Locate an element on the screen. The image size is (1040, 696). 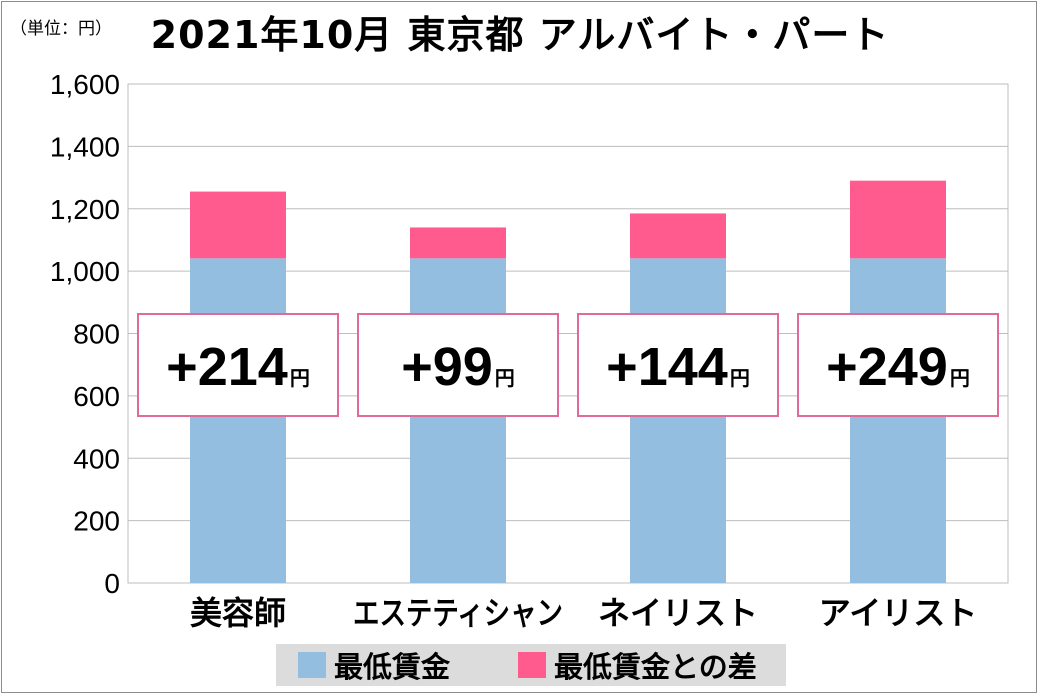
difference-callout: +99 円 is located at coordinates (458, 365).